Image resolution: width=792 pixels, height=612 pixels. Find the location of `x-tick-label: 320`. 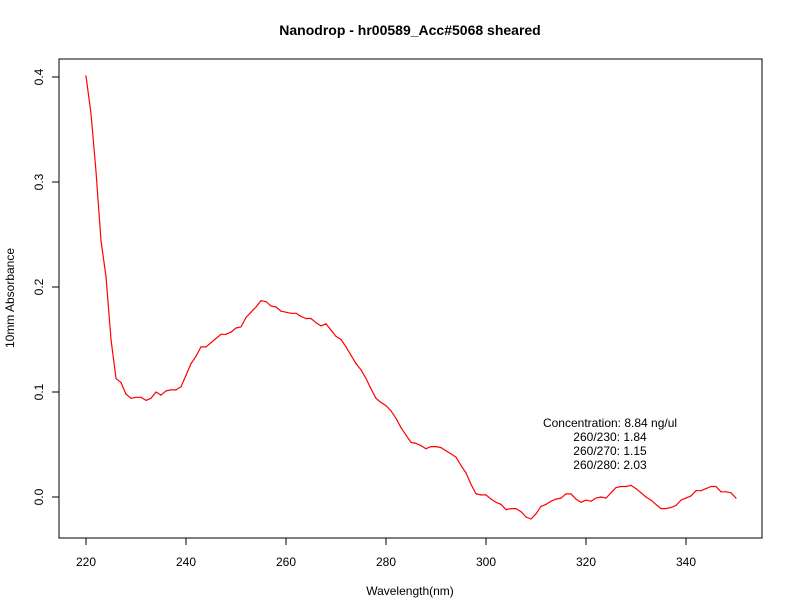

x-tick-label: 320 is located at coordinates (586, 562).